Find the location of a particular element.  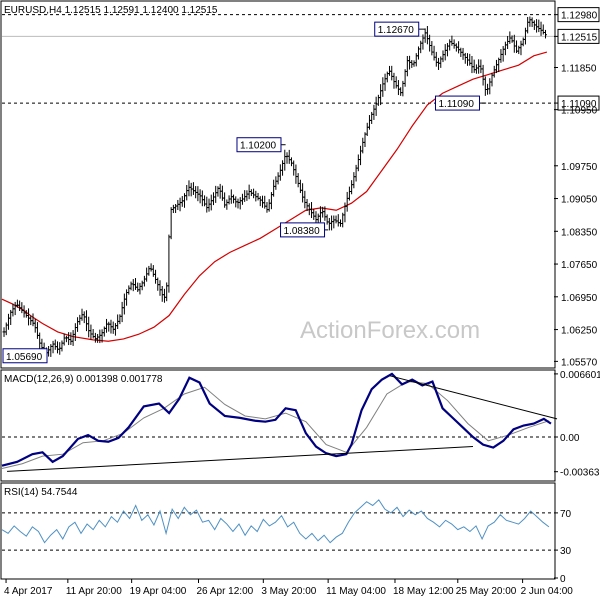

price-tick-label: 1.11850 is located at coordinates (579, 69).